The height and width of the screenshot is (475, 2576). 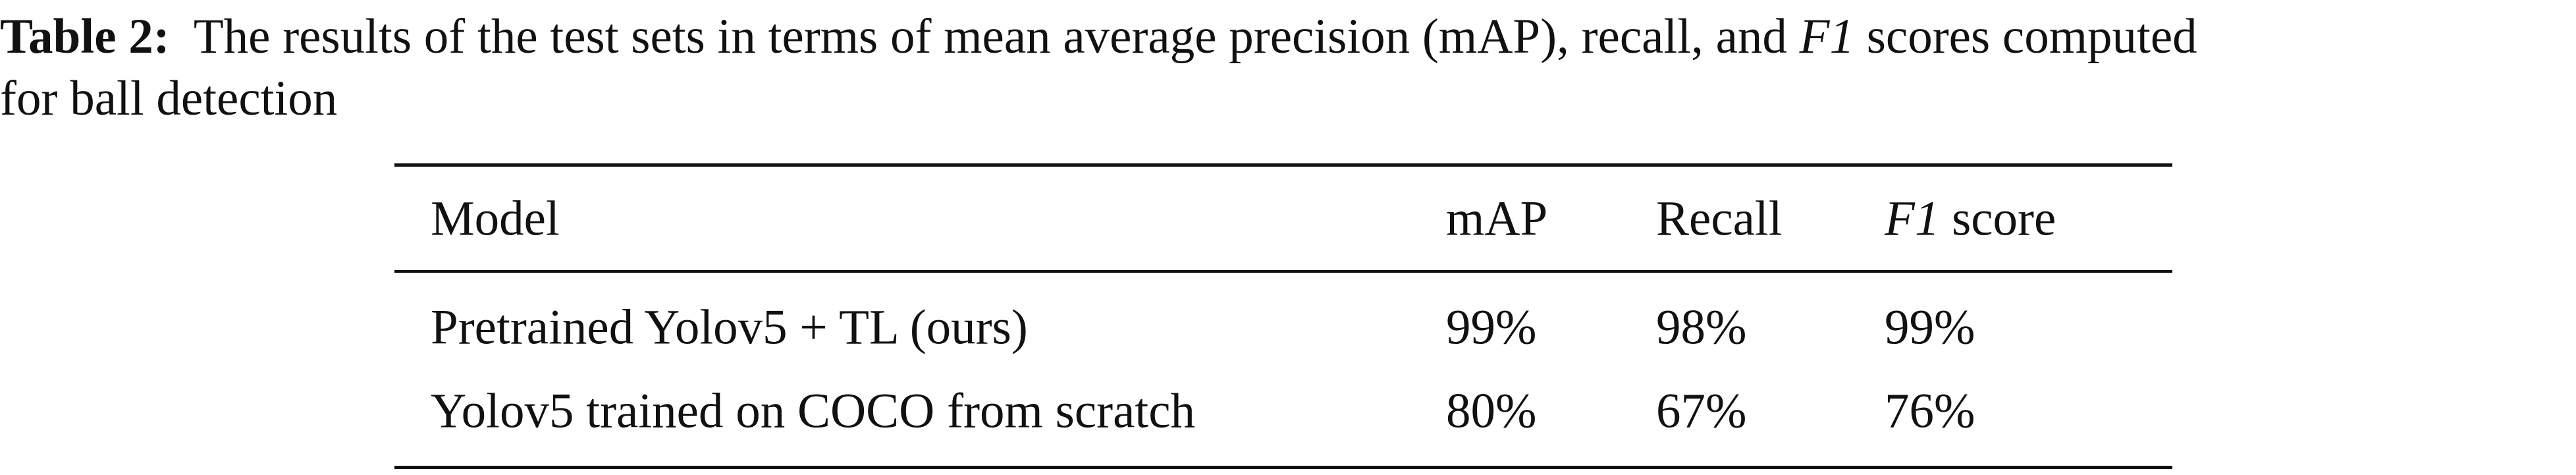 What do you see at coordinates (85, 36) in the screenshot?
I see `caption-label: Table 2:` at bounding box center [85, 36].